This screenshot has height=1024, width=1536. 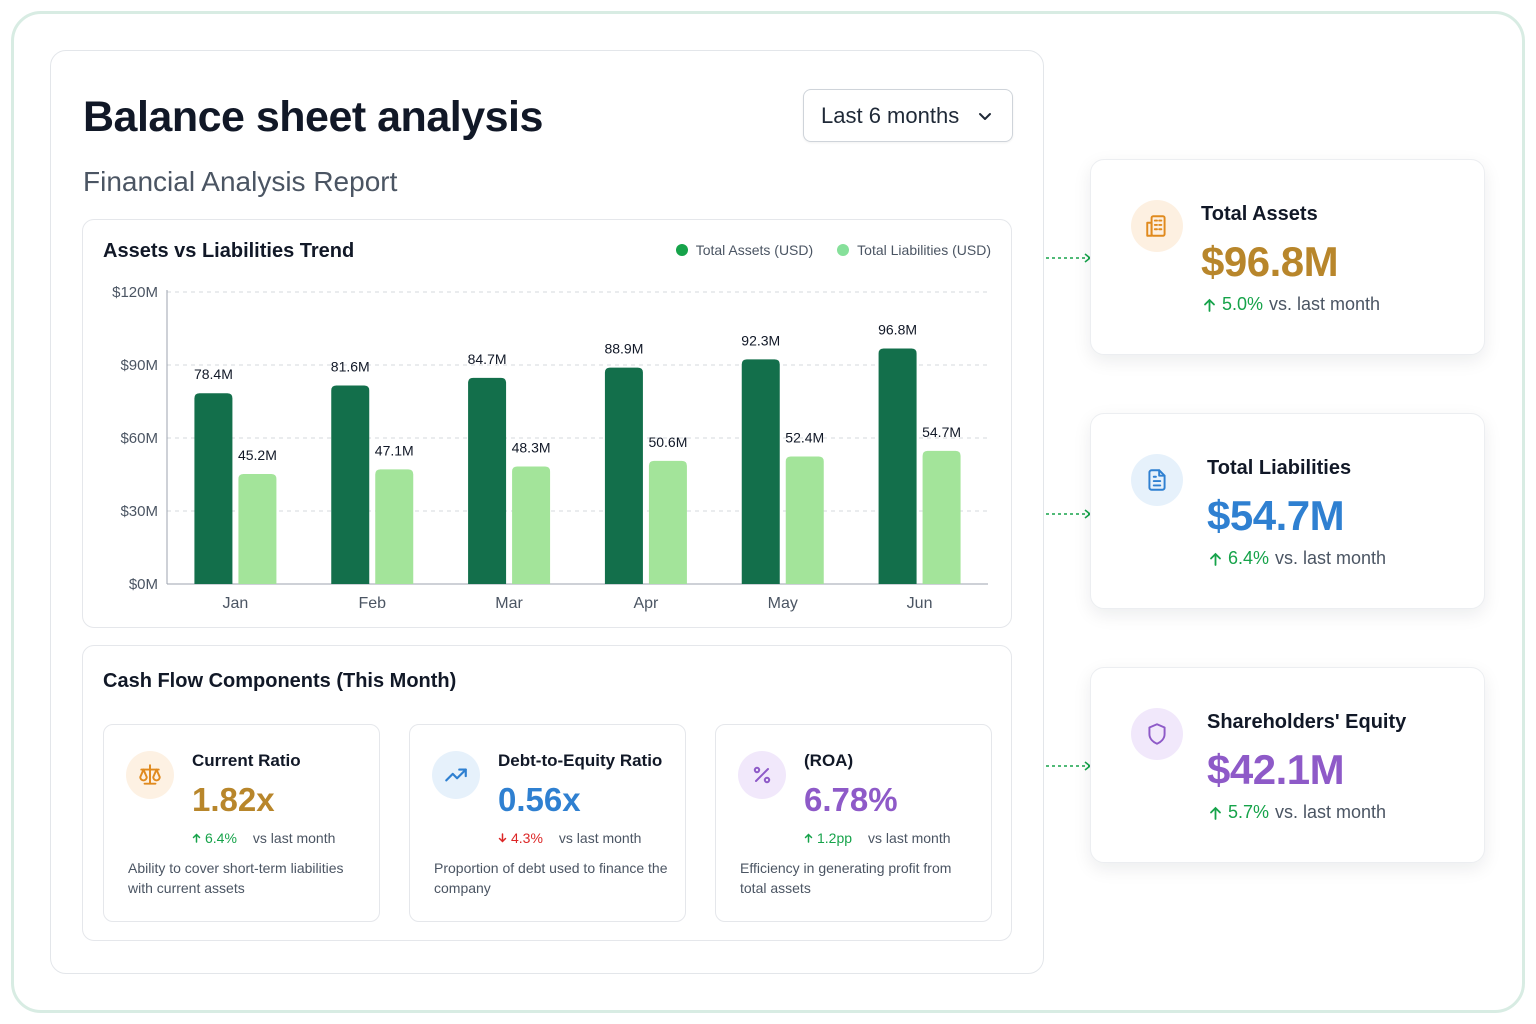 What do you see at coordinates (509, 603) in the screenshot?
I see `x-tick-label: Mar` at bounding box center [509, 603].